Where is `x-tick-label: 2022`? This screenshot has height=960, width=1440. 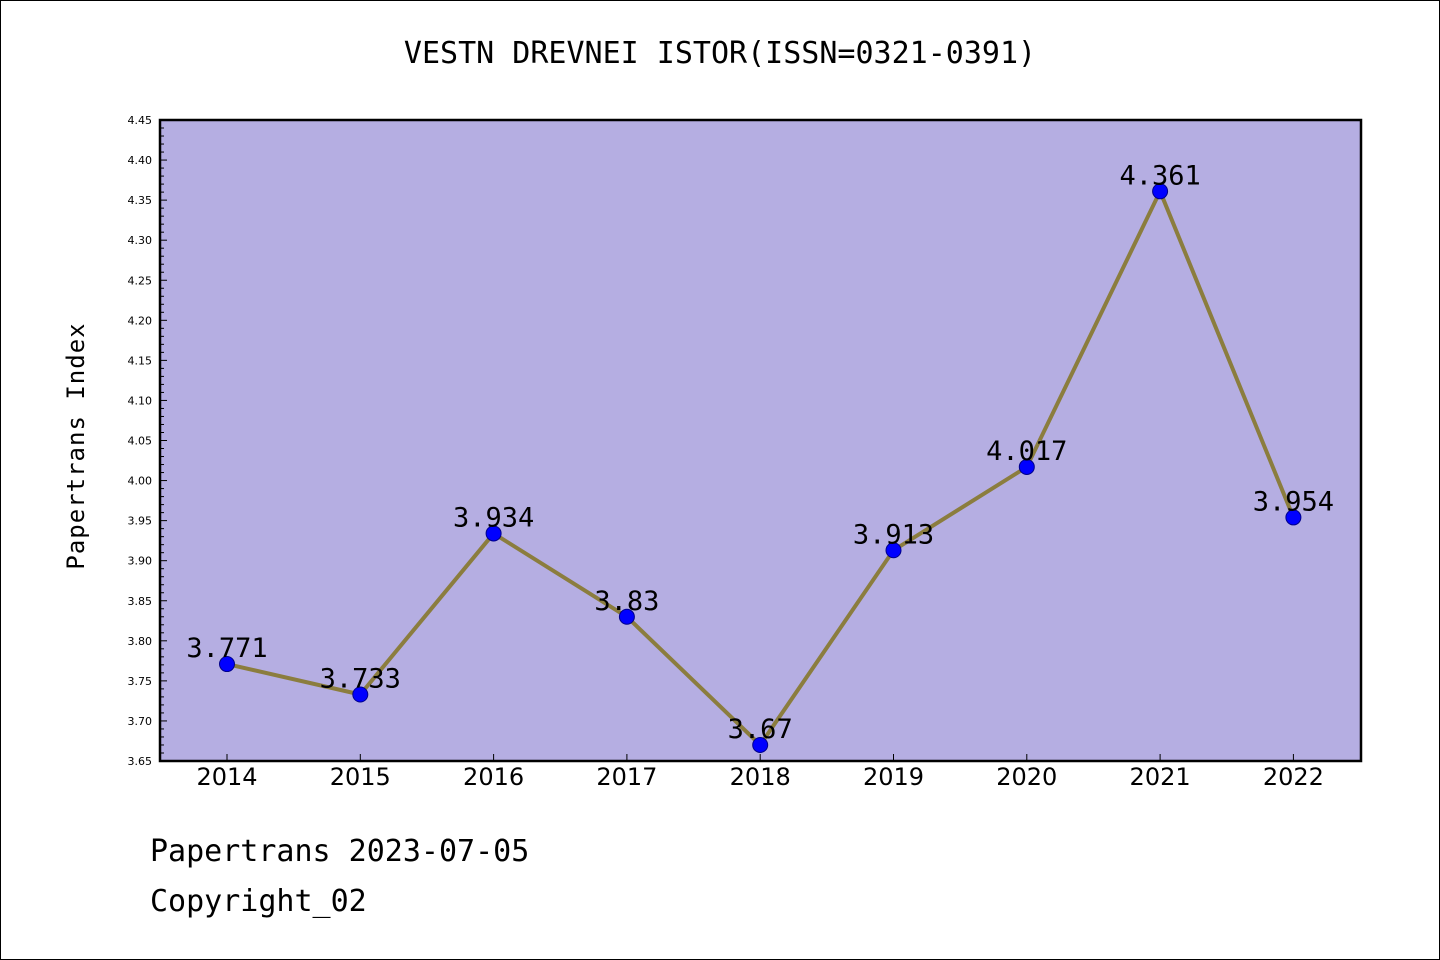 x-tick-label: 2022 is located at coordinates (1293, 777).